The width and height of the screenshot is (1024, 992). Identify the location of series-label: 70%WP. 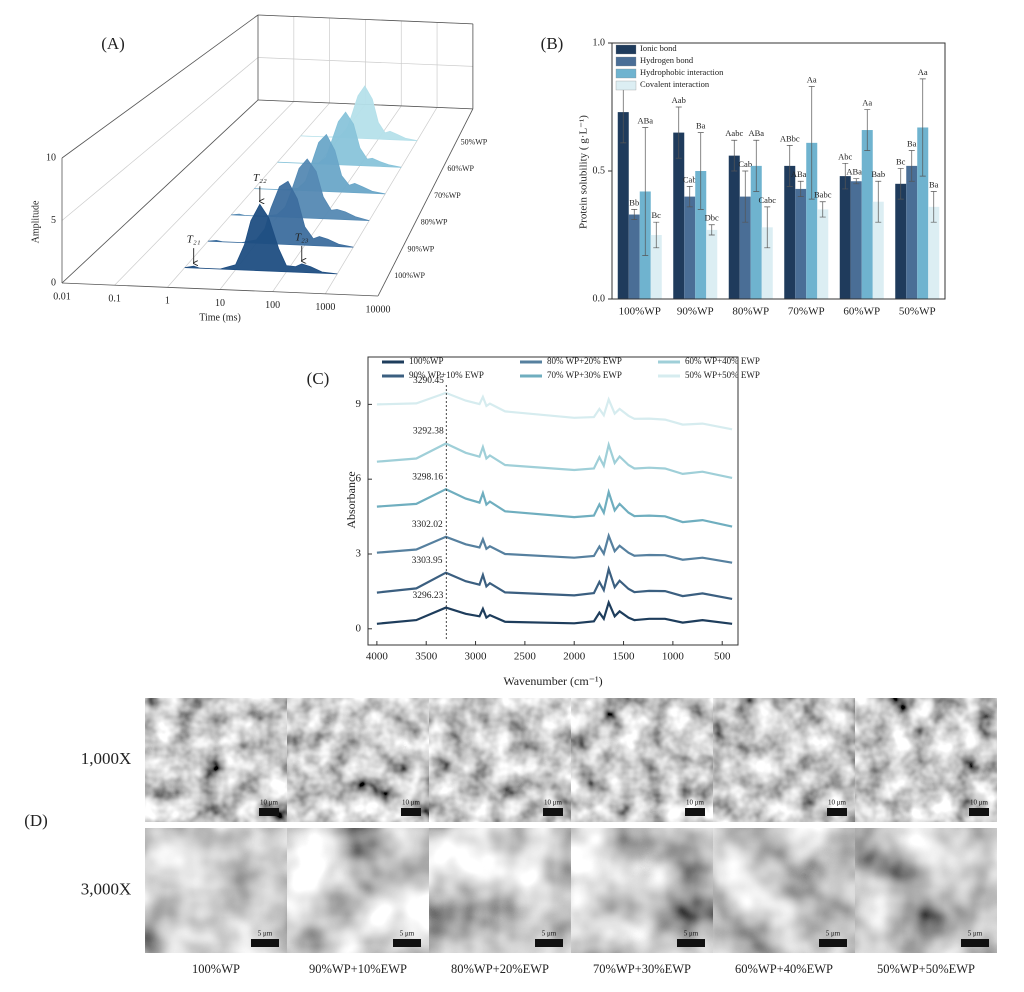
(447, 195).